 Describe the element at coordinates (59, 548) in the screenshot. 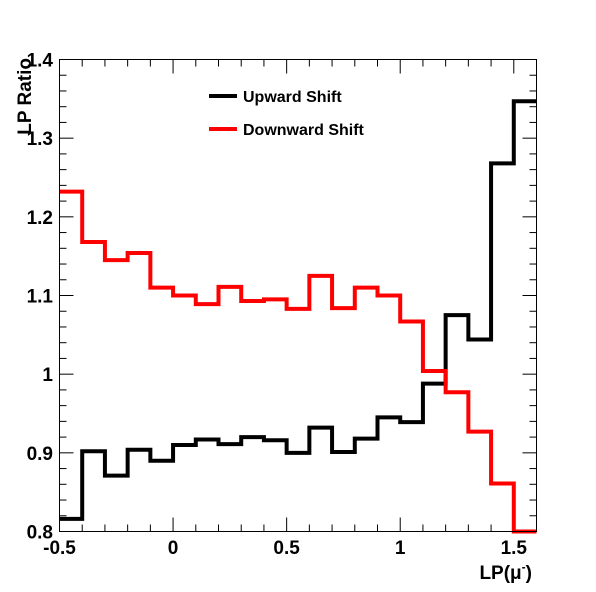

I see `x-tick-label: -0.5` at that location.